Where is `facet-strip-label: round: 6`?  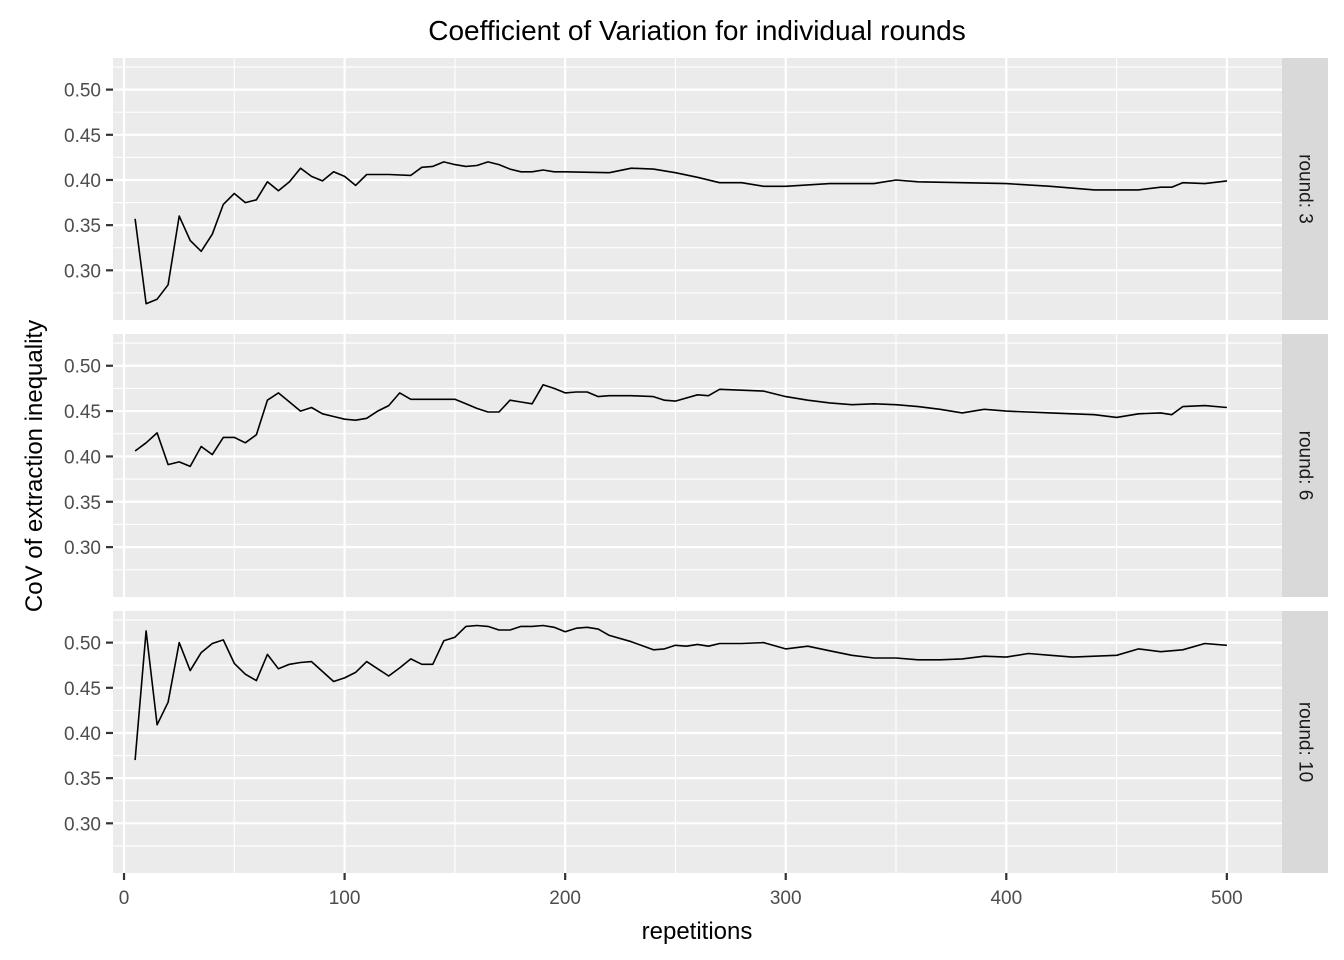
facet-strip-label: round: 6 is located at coordinates (1305, 466).